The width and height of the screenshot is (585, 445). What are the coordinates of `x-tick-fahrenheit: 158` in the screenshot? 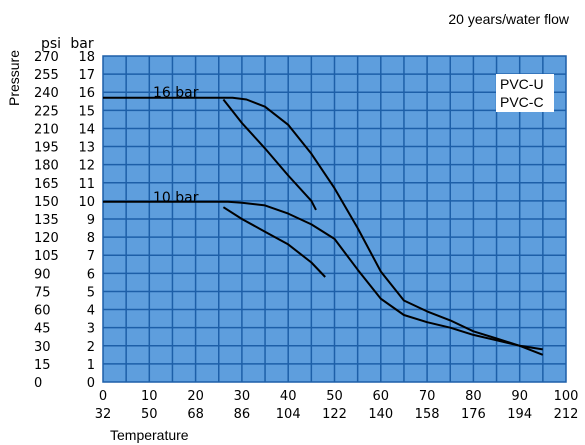 It's located at (427, 414).